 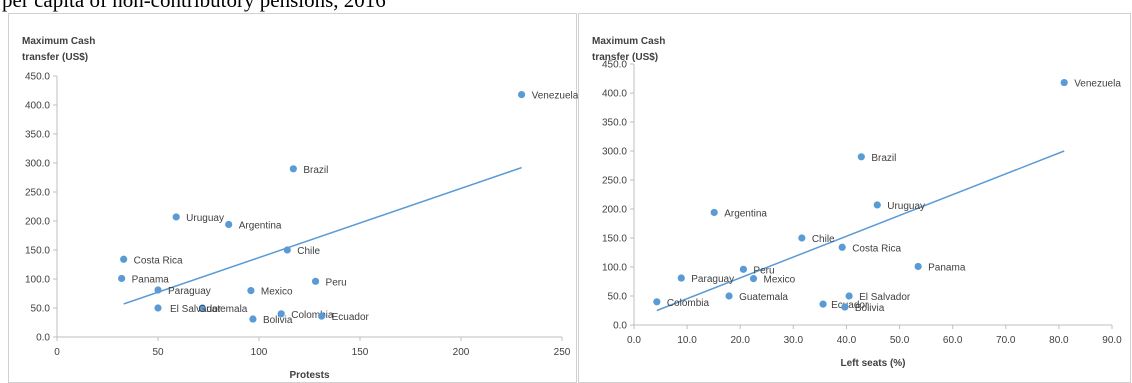 What do you see at coordinates (794, 340) in the screenshot?
I see `x-tick-label: 30.0` at bounding box center [794, 340].